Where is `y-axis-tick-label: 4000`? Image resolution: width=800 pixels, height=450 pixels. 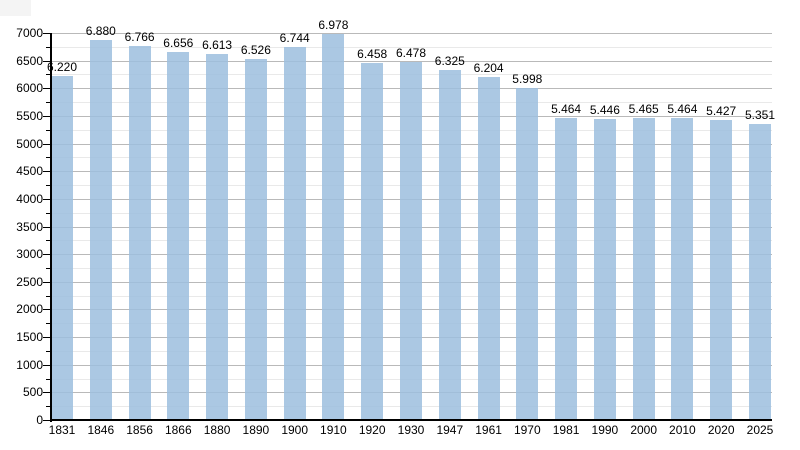 y-axis-tick-label: 4000 is located at coordinates (29, 199).